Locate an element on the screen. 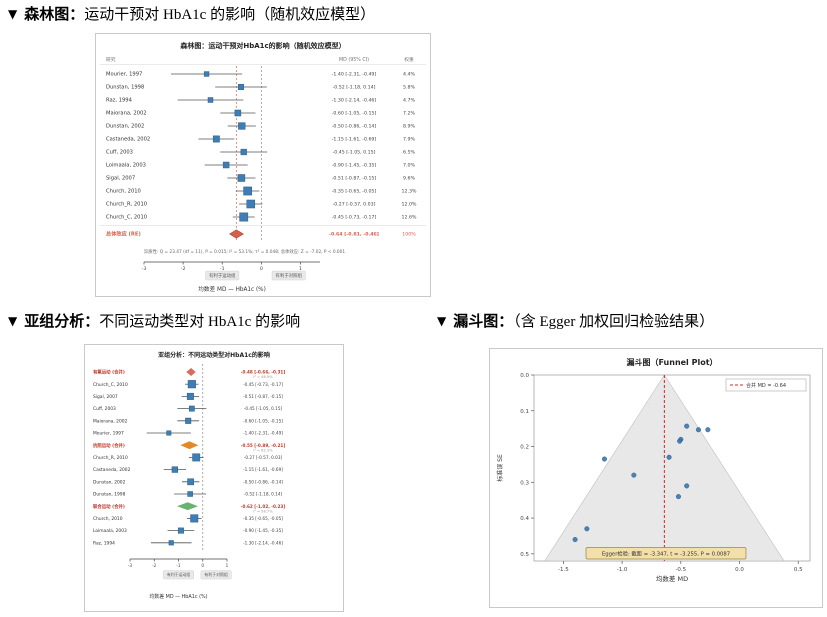 This screenshot has height=617, width=827. y-tick-label: 0.4 is located at coordinates (524, 519).